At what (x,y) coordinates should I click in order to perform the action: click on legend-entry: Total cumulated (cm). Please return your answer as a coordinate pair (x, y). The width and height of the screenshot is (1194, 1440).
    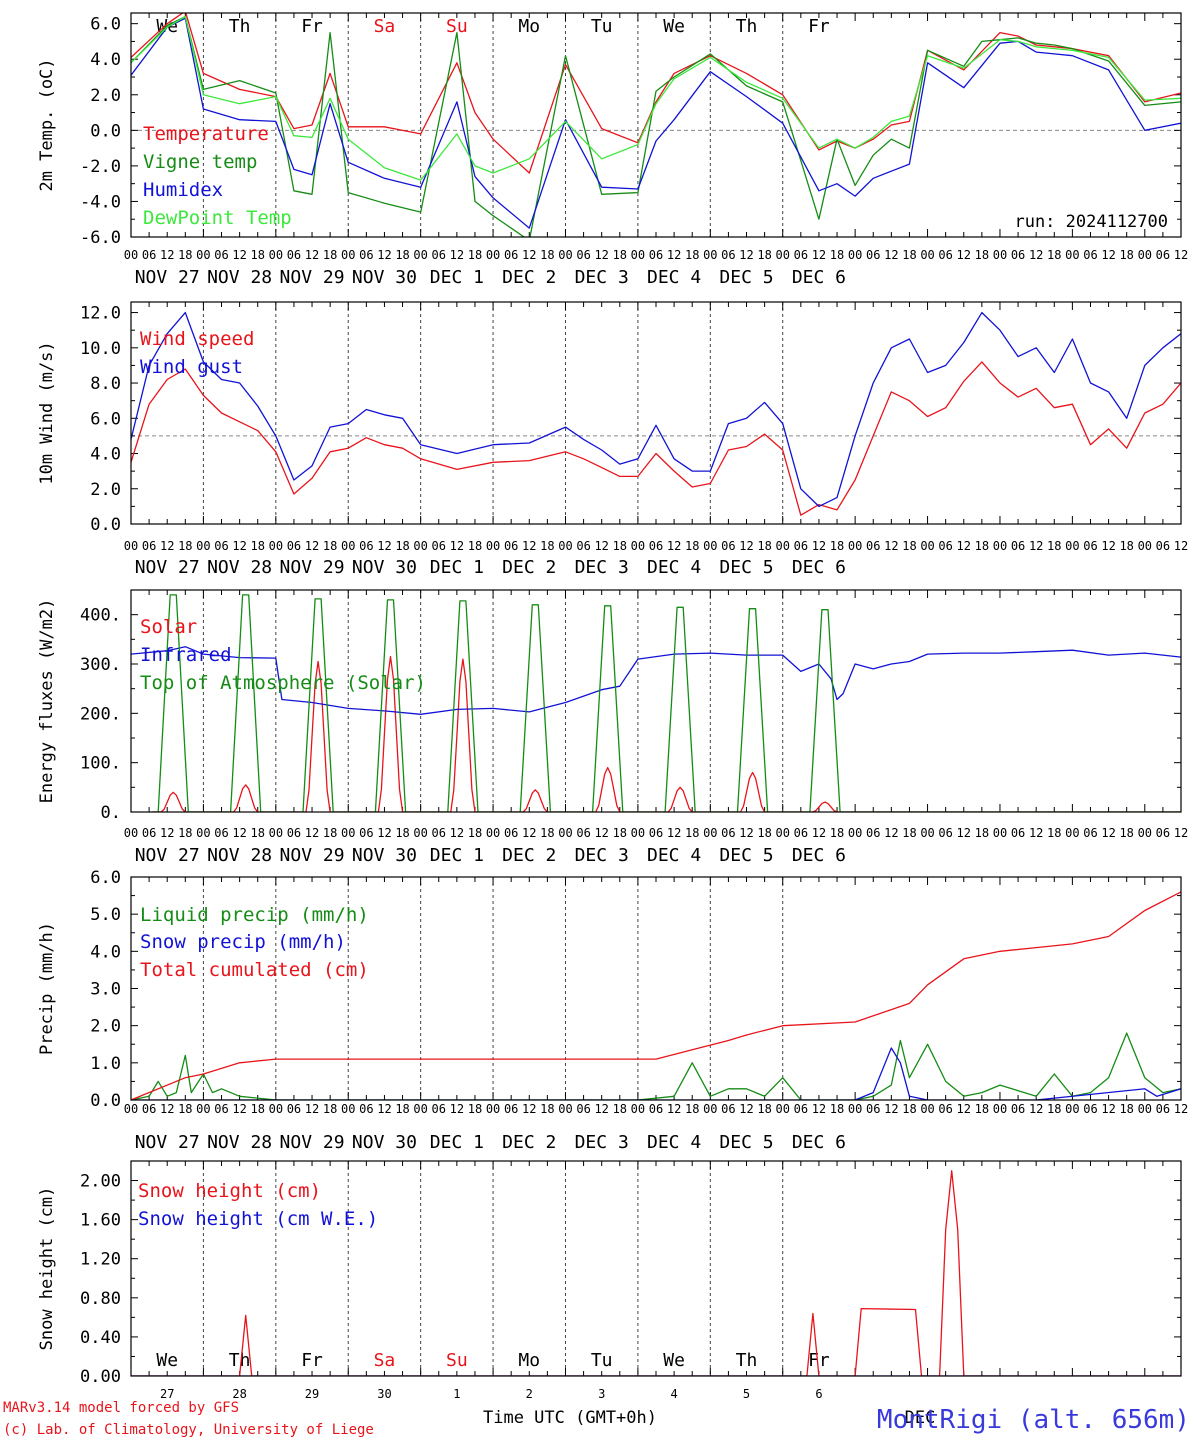
    Looking at the image, I should click on (254, 970).